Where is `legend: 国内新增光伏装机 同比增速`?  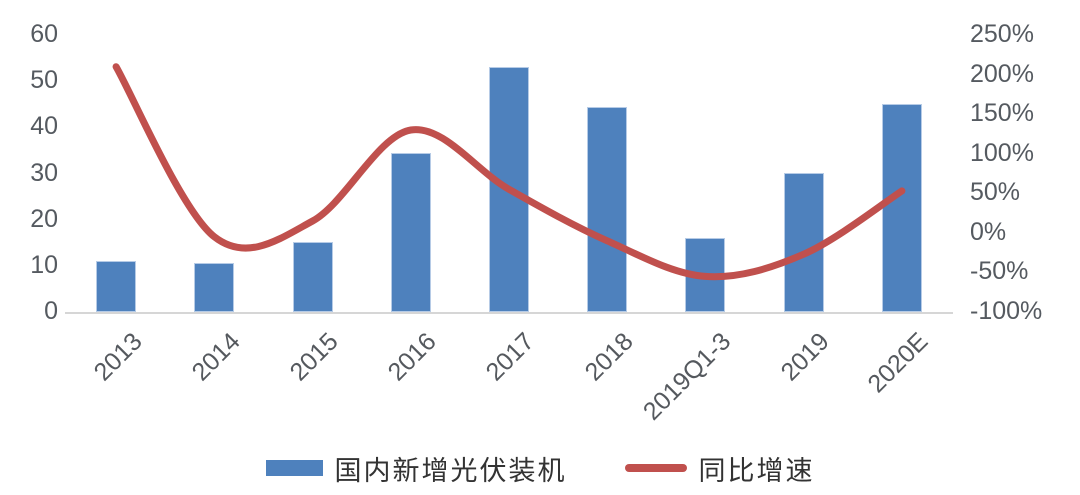 legend: 国内新增光伏装机 同比增速 is located at coordinates (540, 468).